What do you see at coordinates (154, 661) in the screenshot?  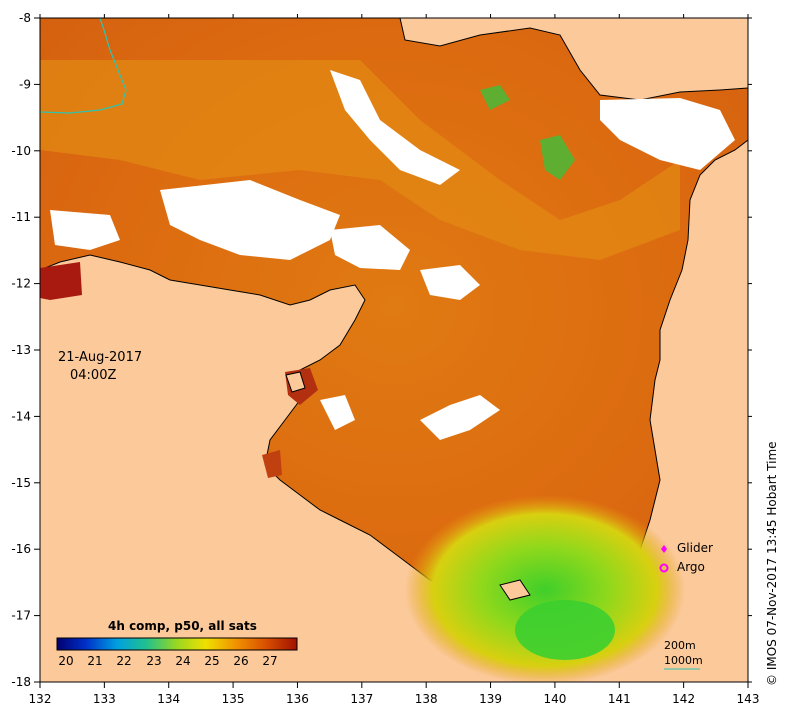 I see `colorbar-label: 23` at bounding box center [154, 661].